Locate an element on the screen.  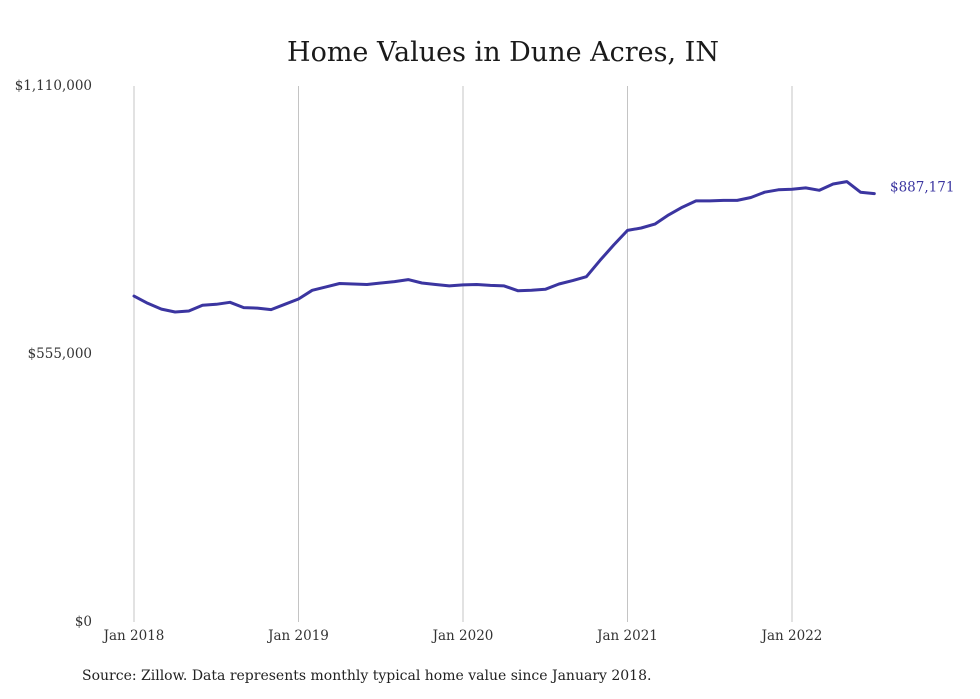
chart-title: Home Values in Dune Acres, IN is located at coordinates (503, 52).